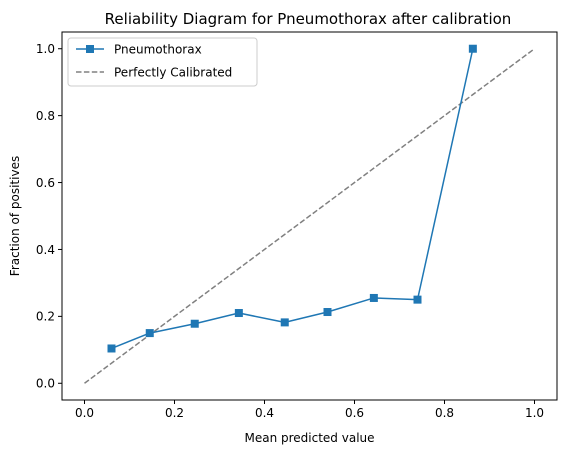 The image size is (567, 455). What do you see at coordinates (173, 73) in the screenshot?
I see `legend-label-perfectly-calibrated: Perfectly Calibrated` at bounding box center [173, 73].